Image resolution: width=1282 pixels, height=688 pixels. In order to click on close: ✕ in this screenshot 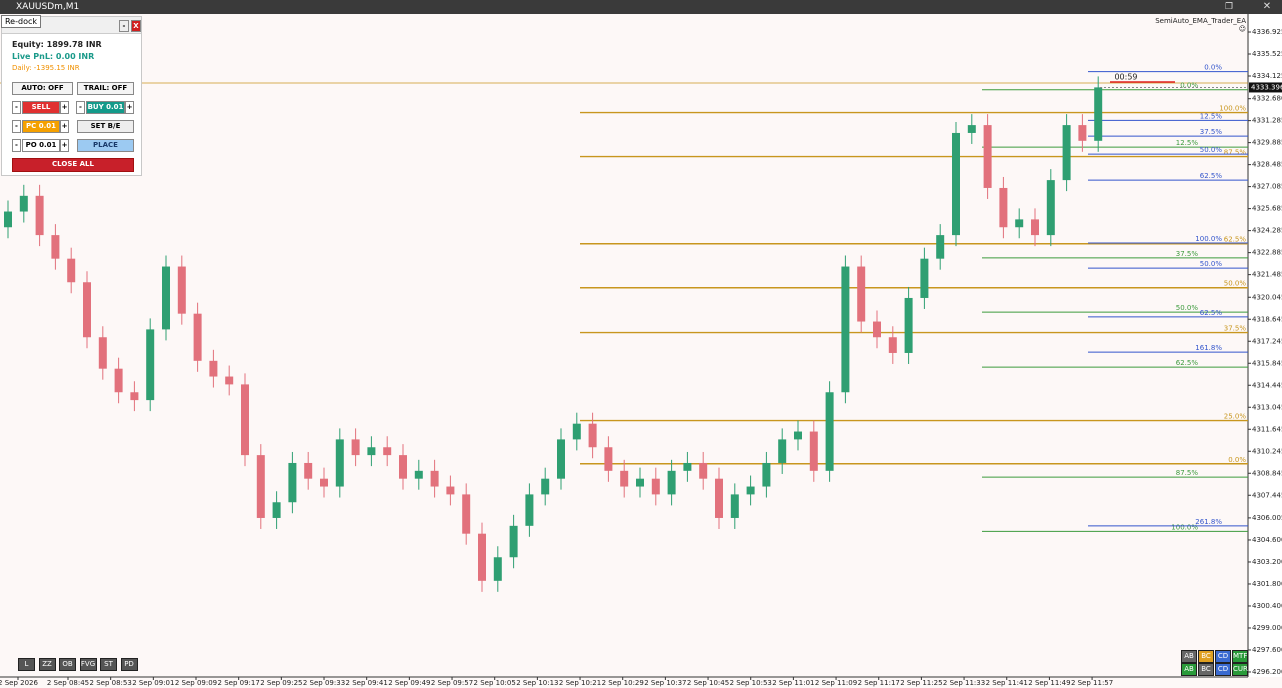, I will do `click(1267, 6)`.